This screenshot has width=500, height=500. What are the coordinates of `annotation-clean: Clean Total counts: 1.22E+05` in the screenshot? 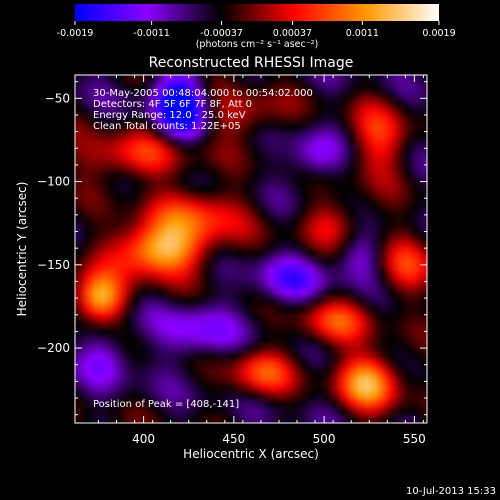 It's located at (167, 126).